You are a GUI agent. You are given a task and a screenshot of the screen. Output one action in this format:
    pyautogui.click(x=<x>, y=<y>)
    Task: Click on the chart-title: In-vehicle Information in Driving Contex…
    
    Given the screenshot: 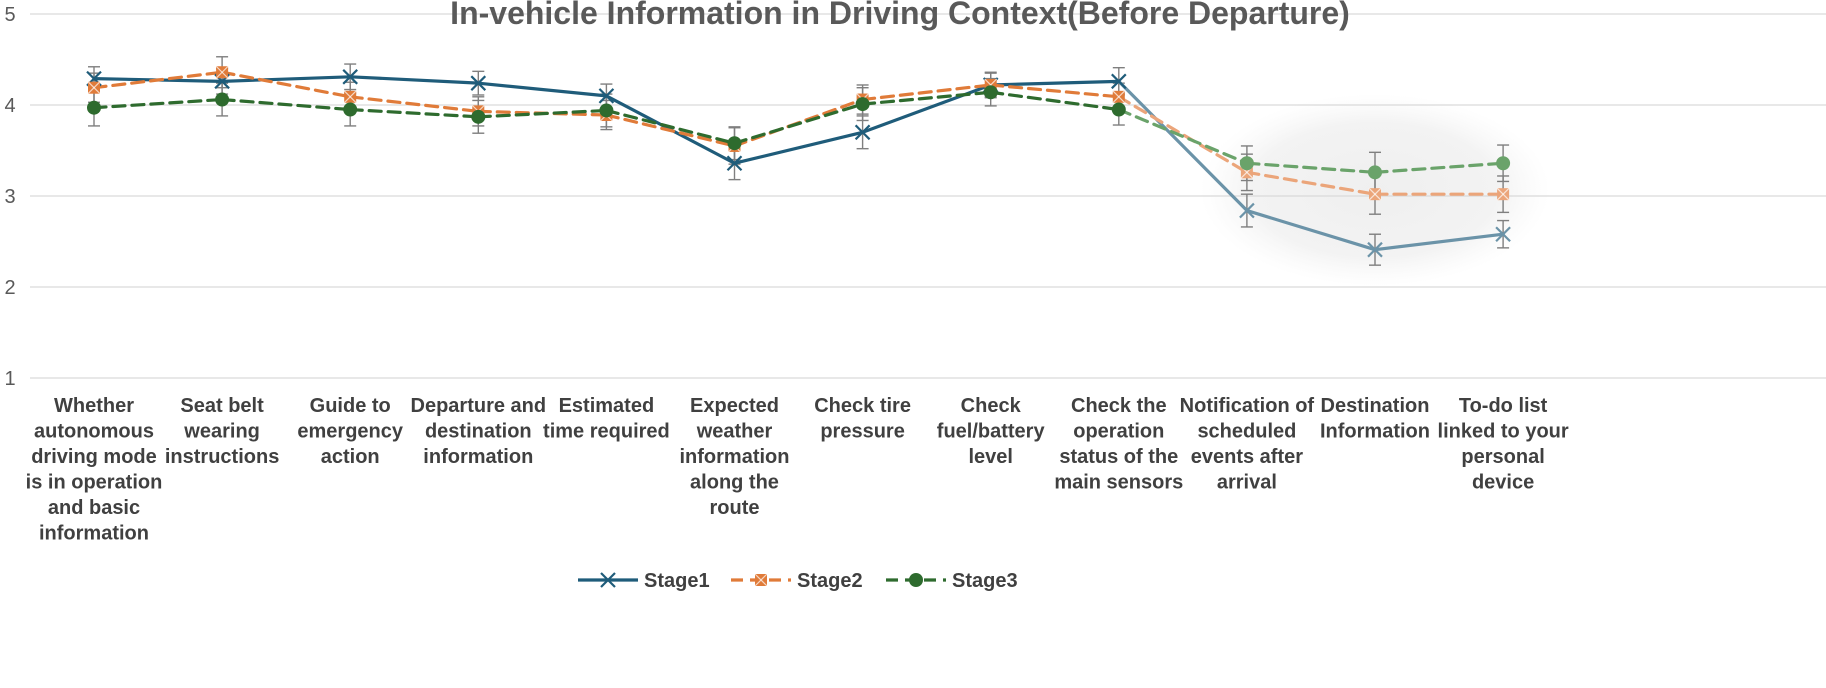 What is the action you would take?
    pyautogui.click(x=900, y=15)
    